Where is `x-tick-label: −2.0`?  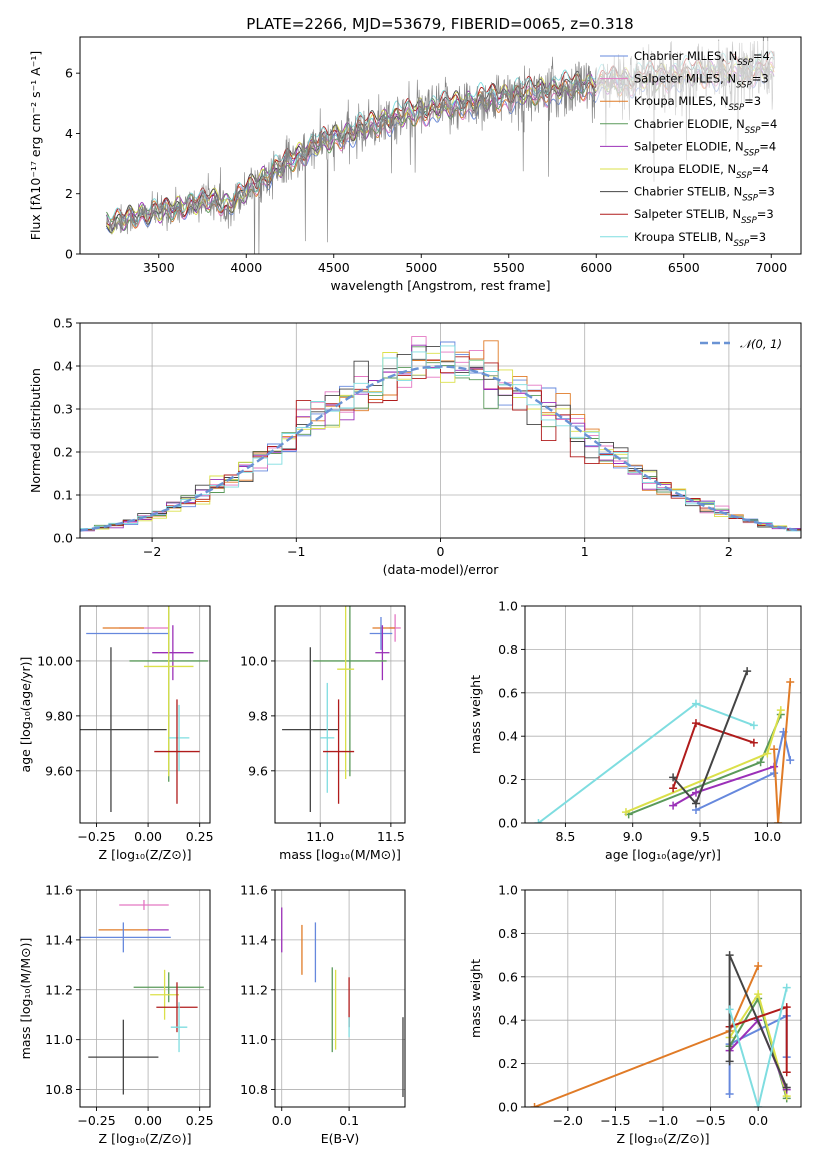
x-tick-label: −2.0 is located at coordinates (568, 1120).